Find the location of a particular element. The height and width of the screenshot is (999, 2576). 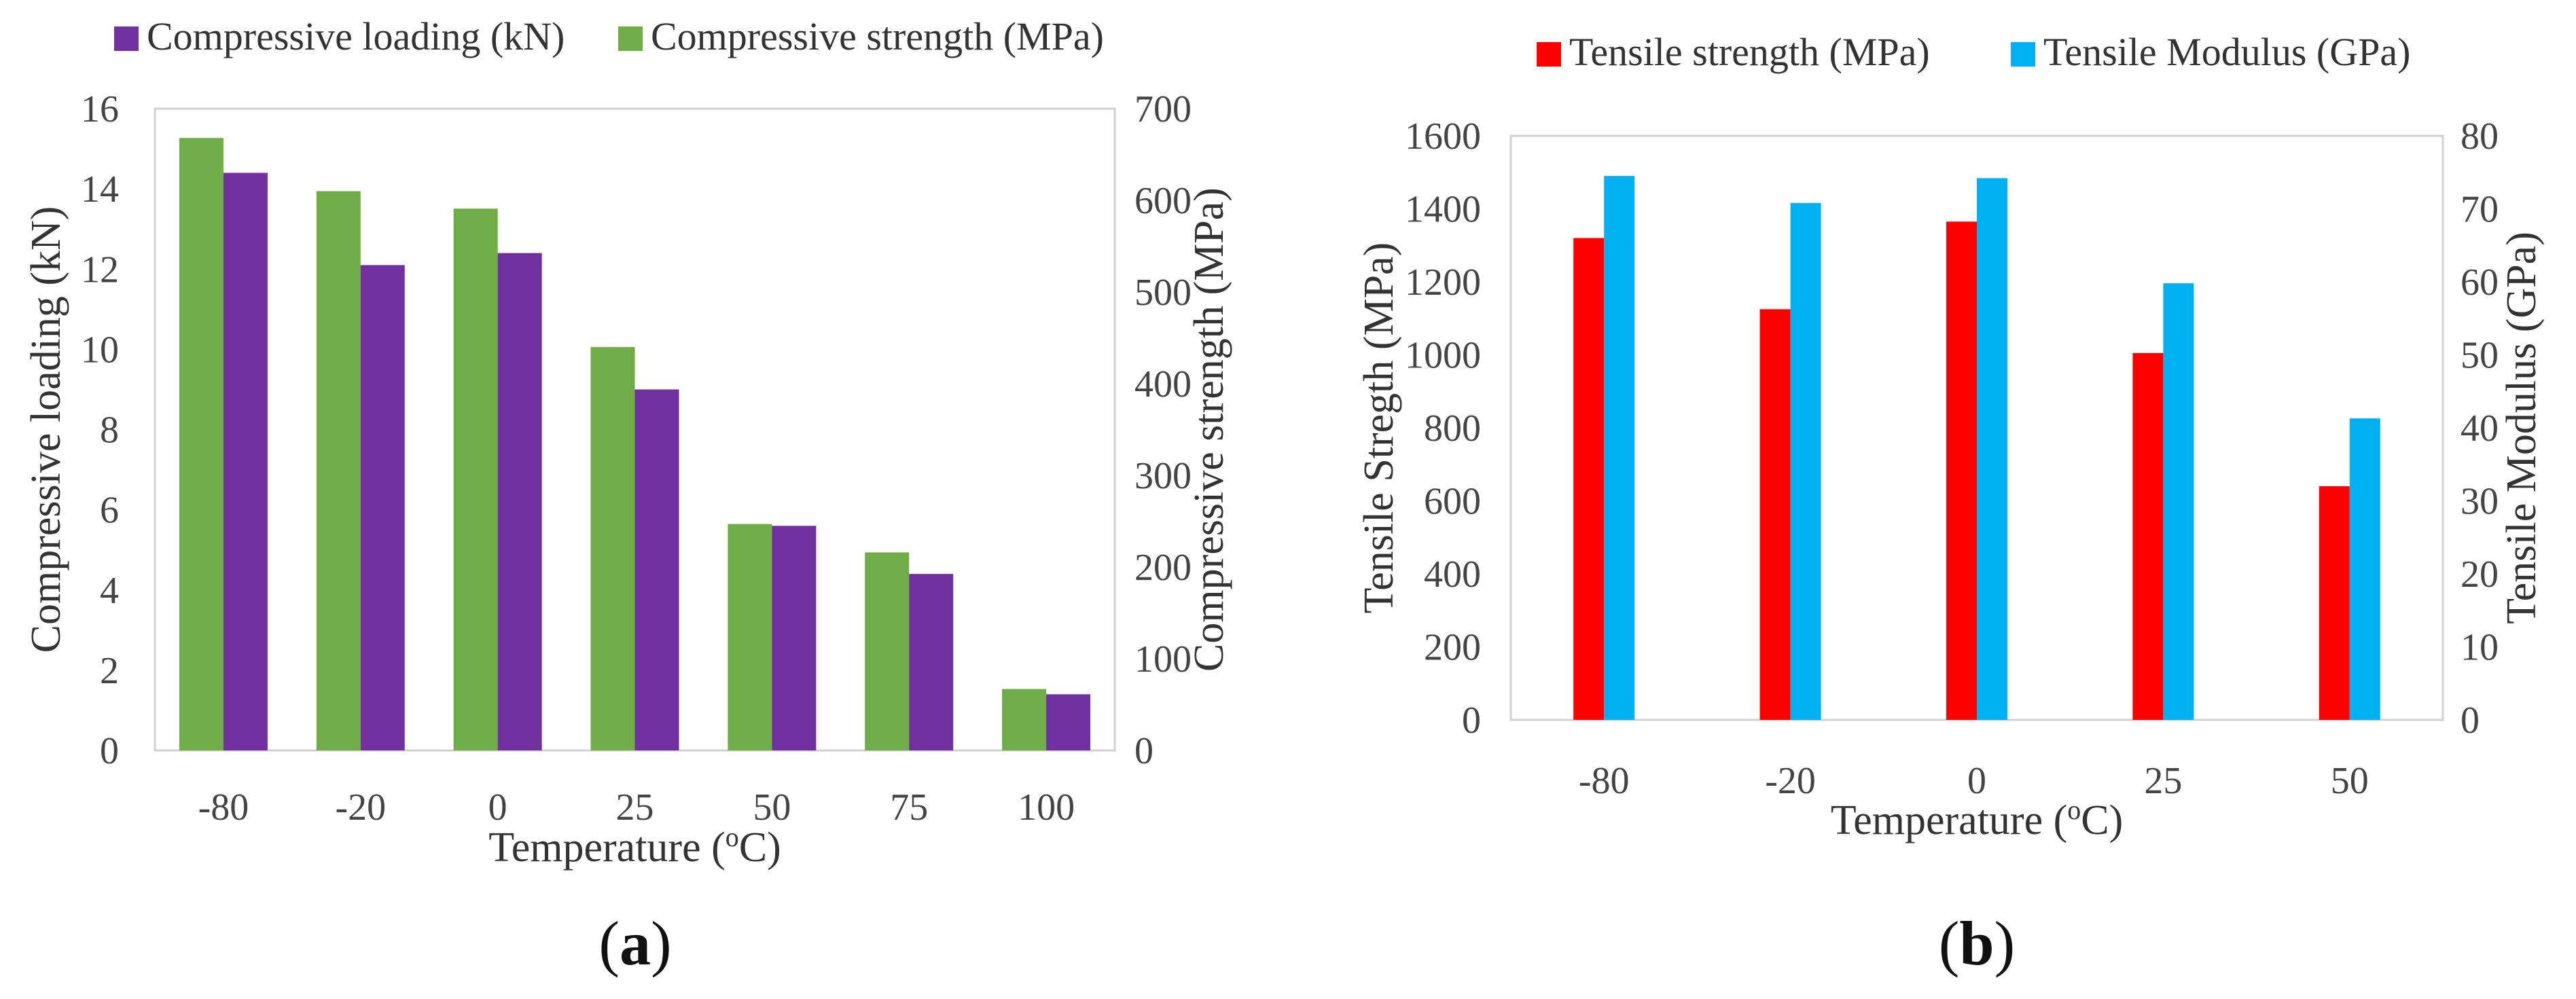

y-left-tick-label: 4 is located at coordinates (109, 591).